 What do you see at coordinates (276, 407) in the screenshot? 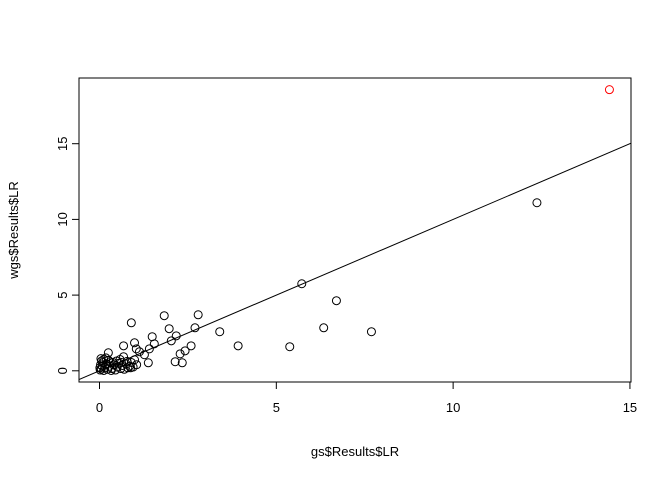
I see `x-tick-label: 5` at bounding box center [276, 407].